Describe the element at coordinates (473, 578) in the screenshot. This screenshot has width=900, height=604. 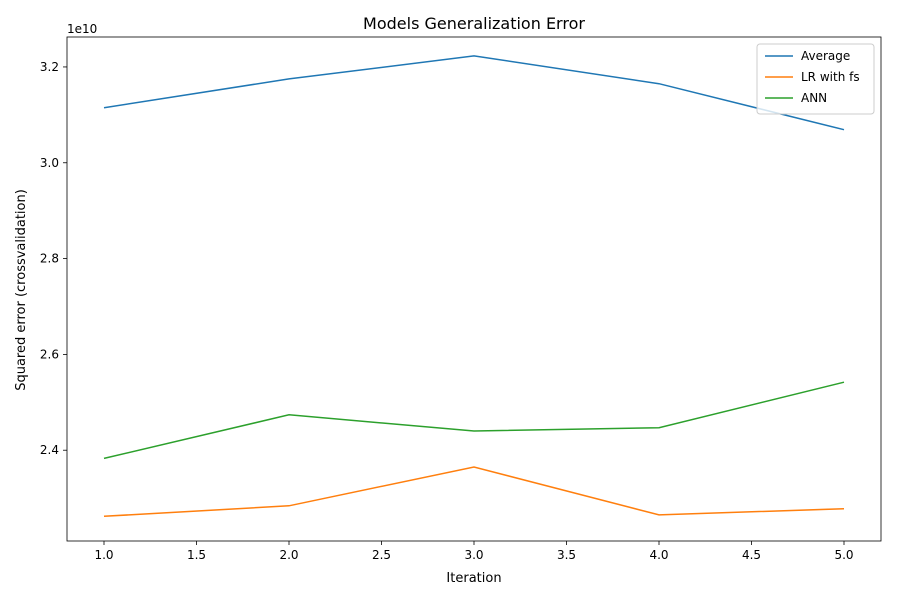
I see `x-axis-label: Iteration` at that location.